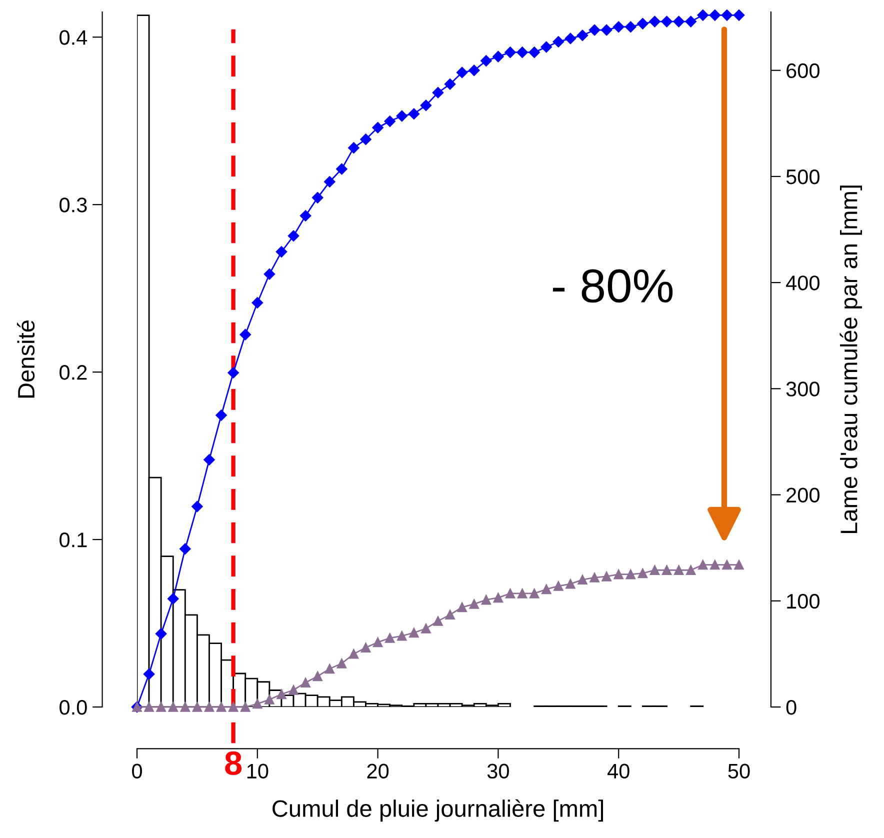 Image resolution: width=884 pixels, height=838 pixels. I want to click on x-axis-title: Cumul de pluie journalière [mm], so click(437, 810).